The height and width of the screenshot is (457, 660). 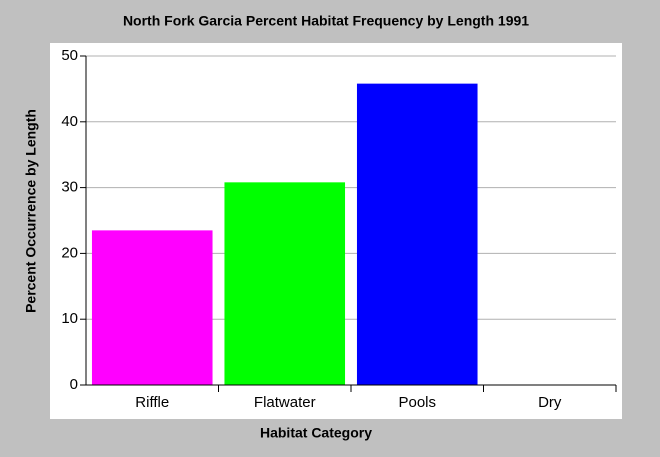 What do you see at coordinates (550, 402) in the screenshot?
I see `x-tick-label: Dry` at bounding box center [550, 402].